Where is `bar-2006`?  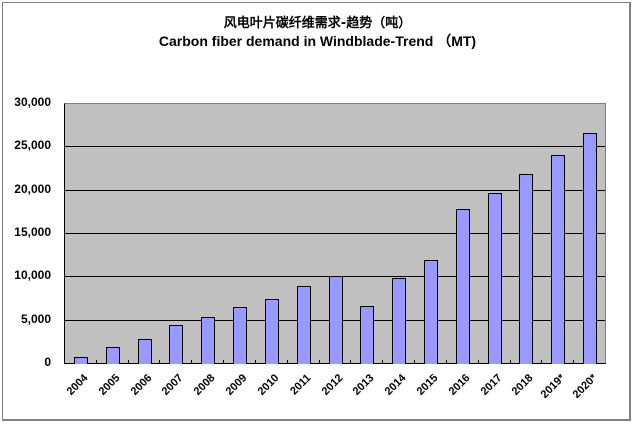 bar-2006 is located at coordinates (144, 351).